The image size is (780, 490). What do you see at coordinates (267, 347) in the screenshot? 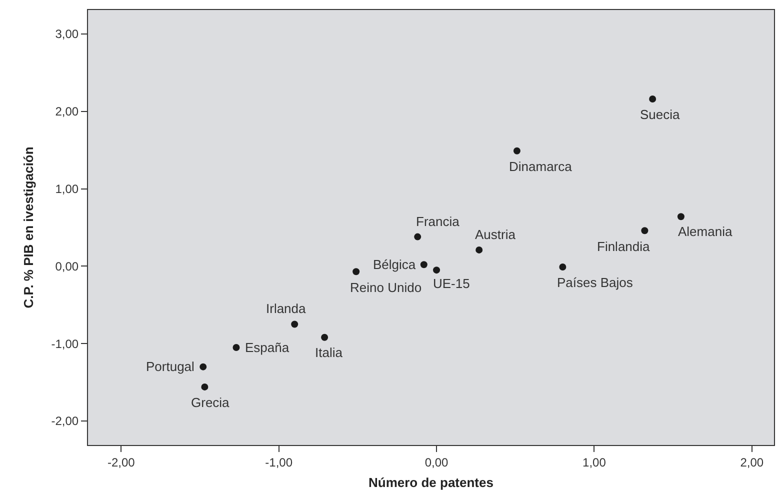
I see `annotation: España` at bounding box center [267, 347].